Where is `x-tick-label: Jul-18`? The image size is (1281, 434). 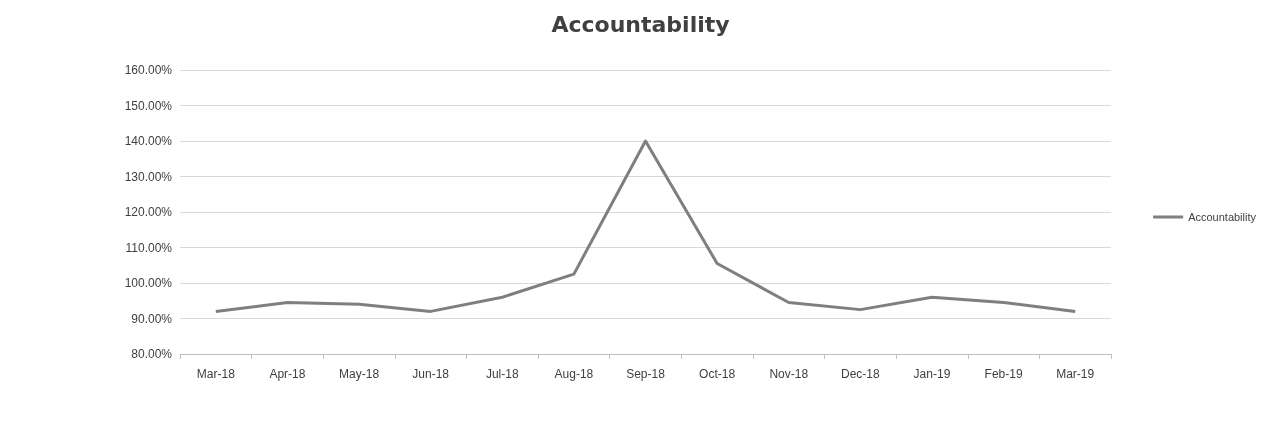 x-tick-label: Jul-18 is located at coordinates (502, 374).